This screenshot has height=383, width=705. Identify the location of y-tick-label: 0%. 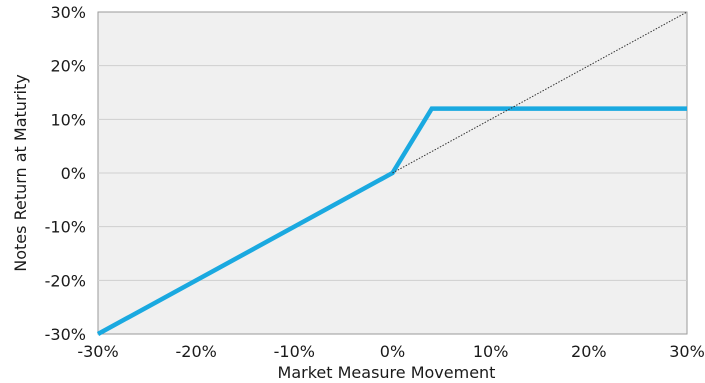
(73, 173).